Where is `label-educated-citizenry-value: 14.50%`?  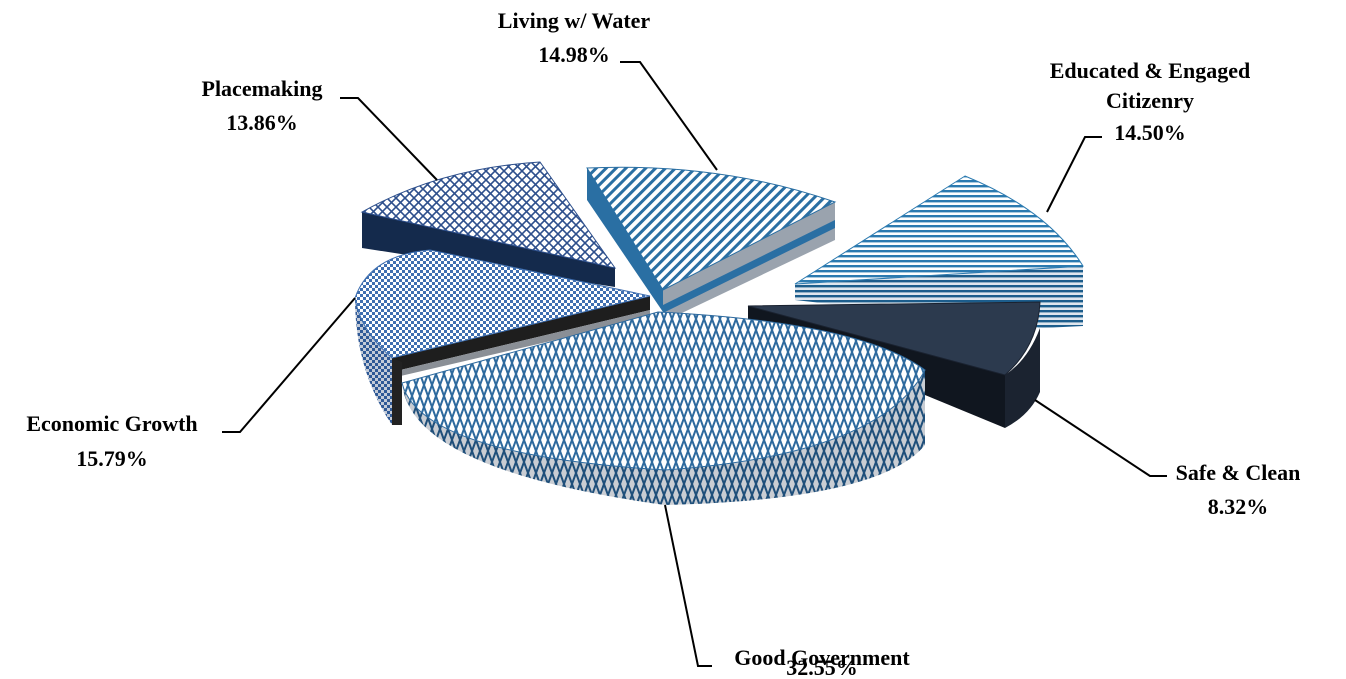 label-educated-citizenry-value: 14.50% is located at coordinates (1150, 132).